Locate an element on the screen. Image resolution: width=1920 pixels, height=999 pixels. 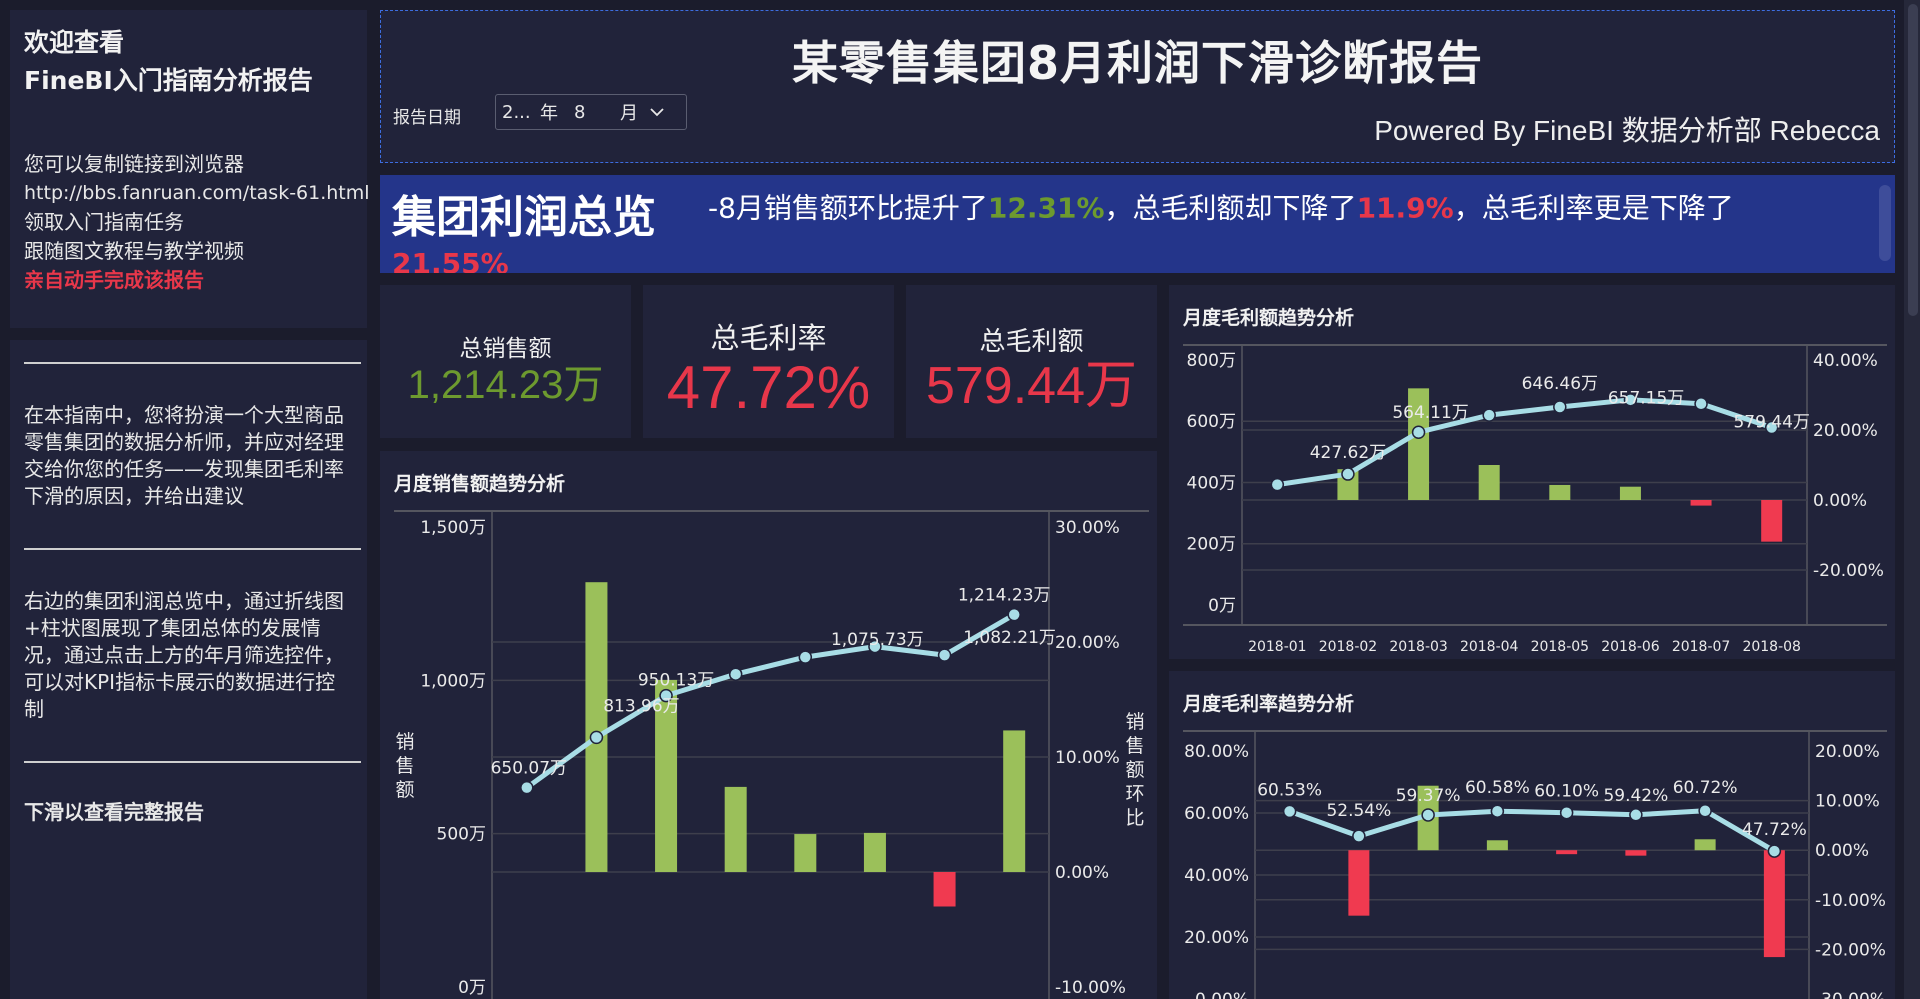
month-value: 8 is located at coordinates (580, 112).